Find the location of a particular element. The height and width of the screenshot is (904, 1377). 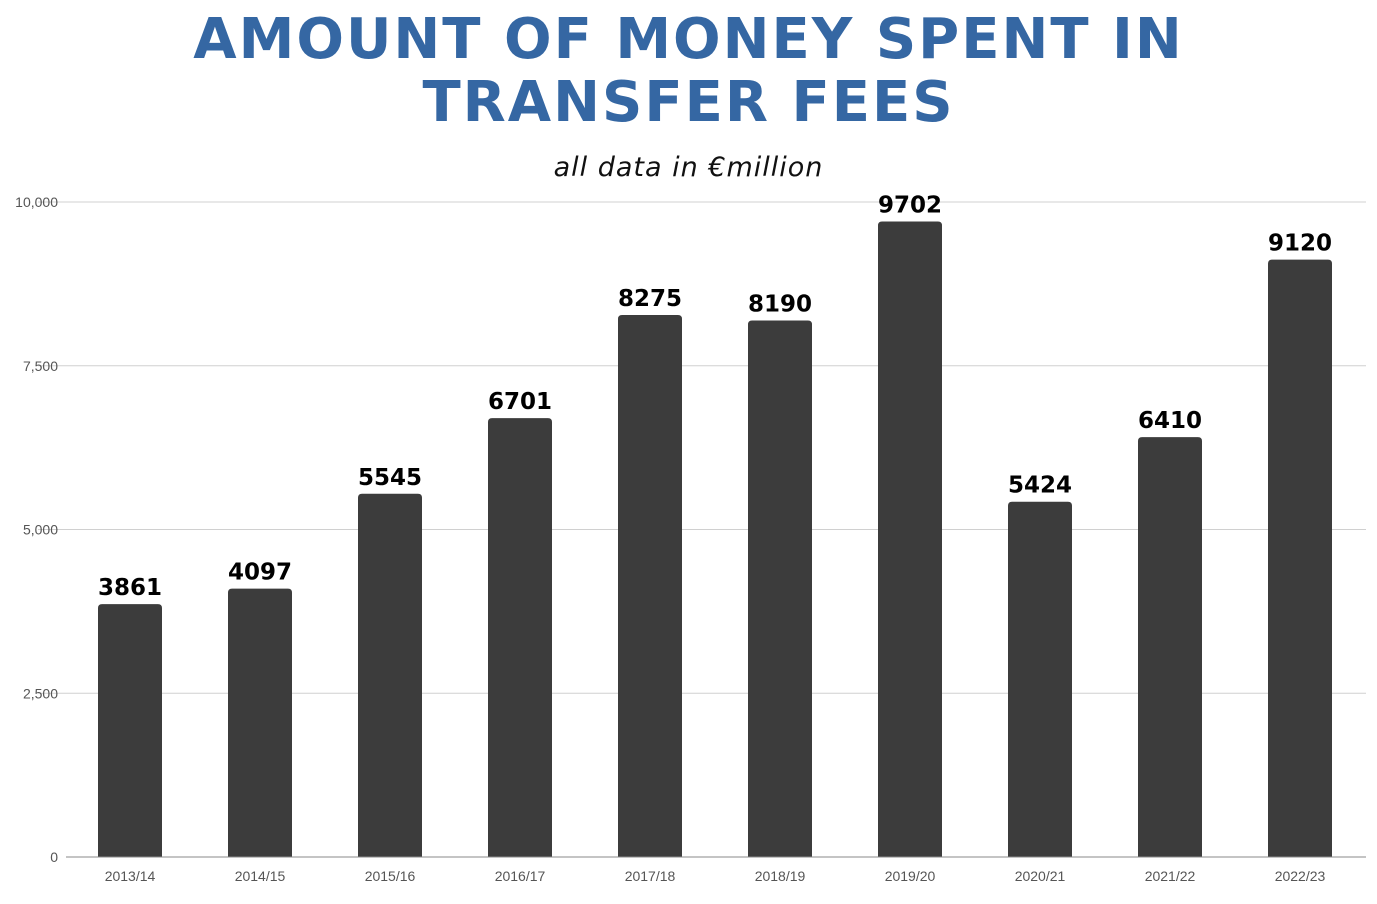

chart-title-line2: TRANSFER FEES is located at coordinates (688, 102).